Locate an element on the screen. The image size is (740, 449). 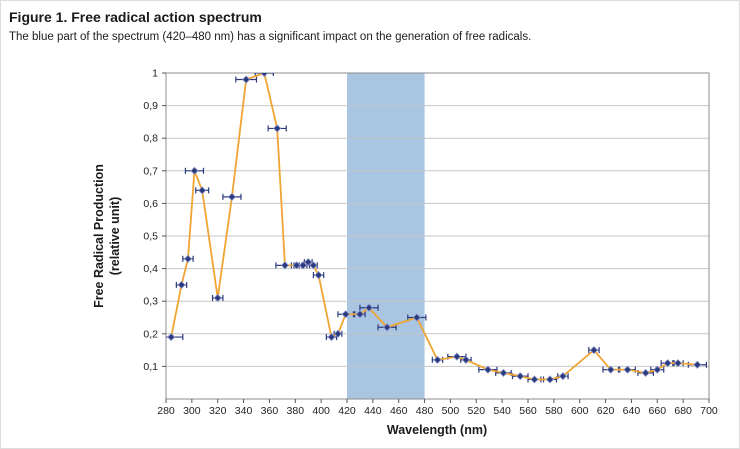
svg-text: 420 is located at coordinates (347, 411).